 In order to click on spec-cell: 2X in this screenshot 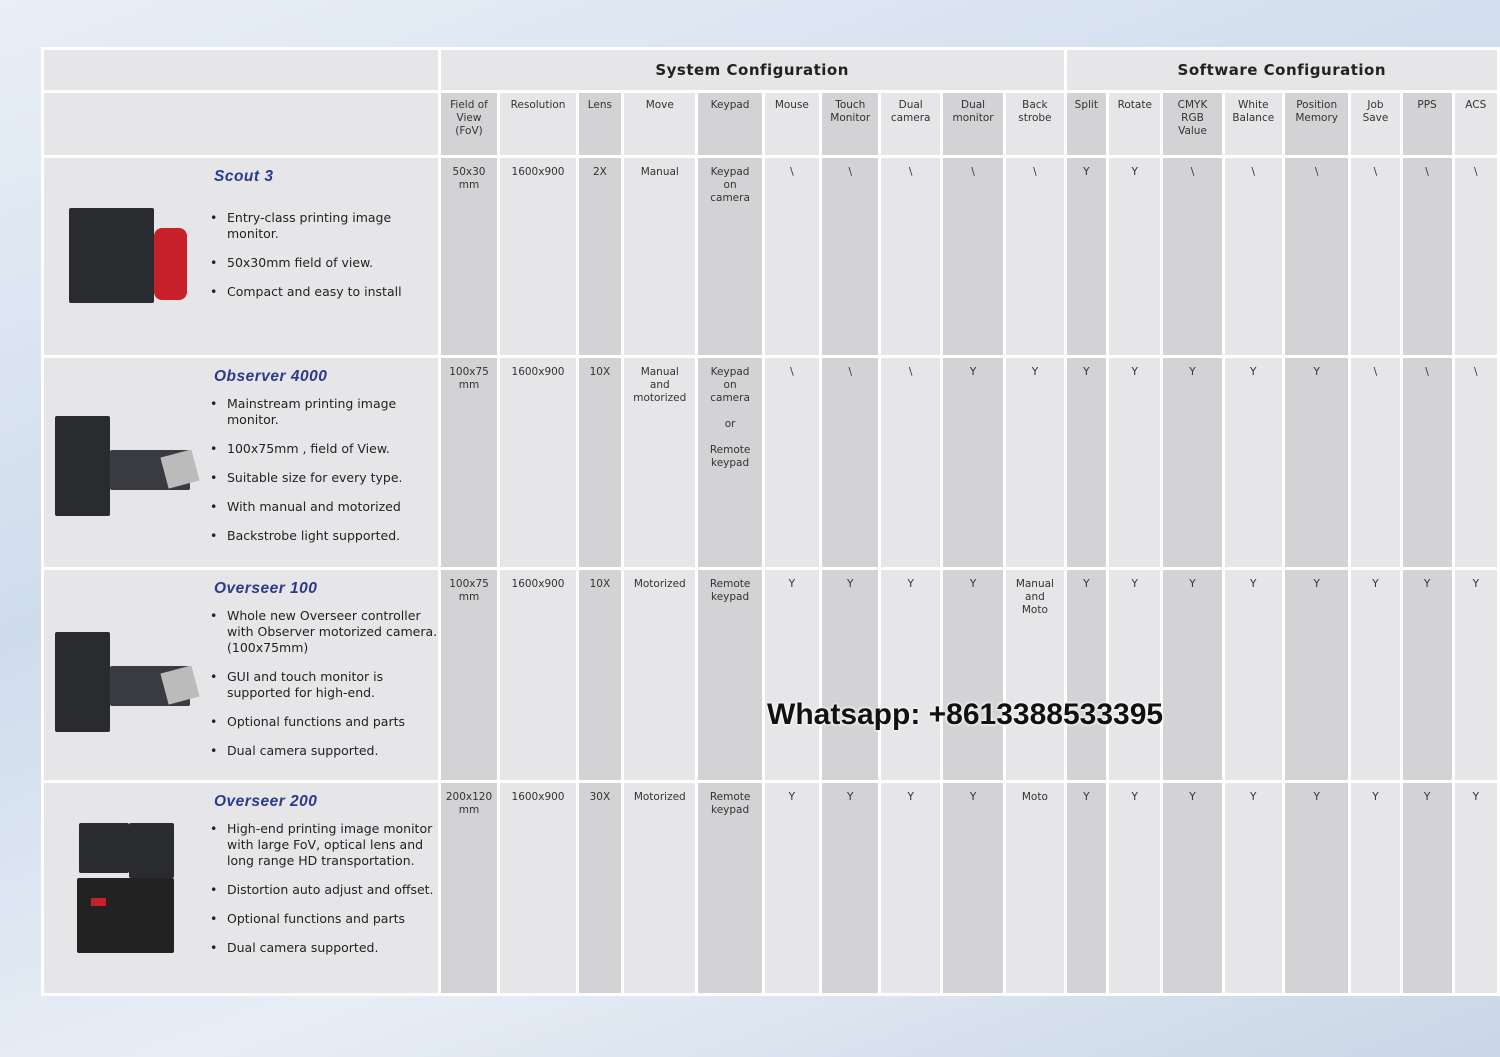, I will do `click(600, 256)`.